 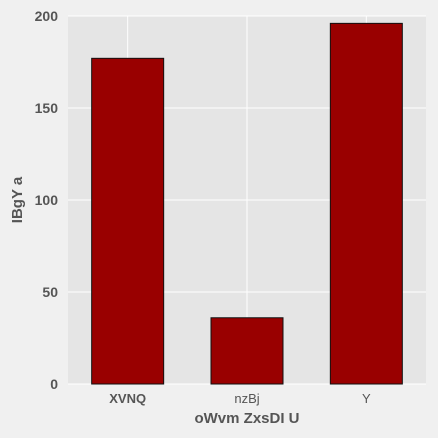 What do you see at coordinates (47, 16) in the screenshot?
I see `y-tick-label: 200` at bounding box center [47, 16].